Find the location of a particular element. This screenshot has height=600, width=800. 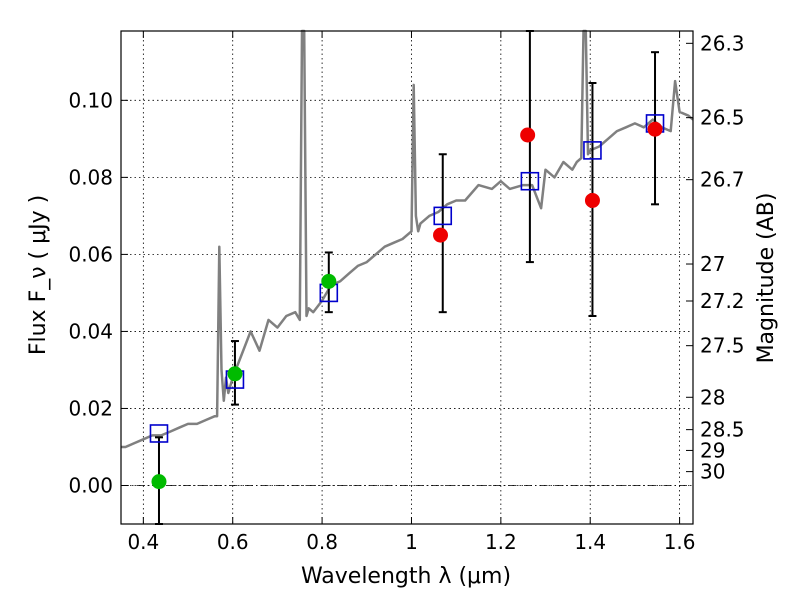

y-tick-label-5: 0.10 is located at coordinates (90, 100).